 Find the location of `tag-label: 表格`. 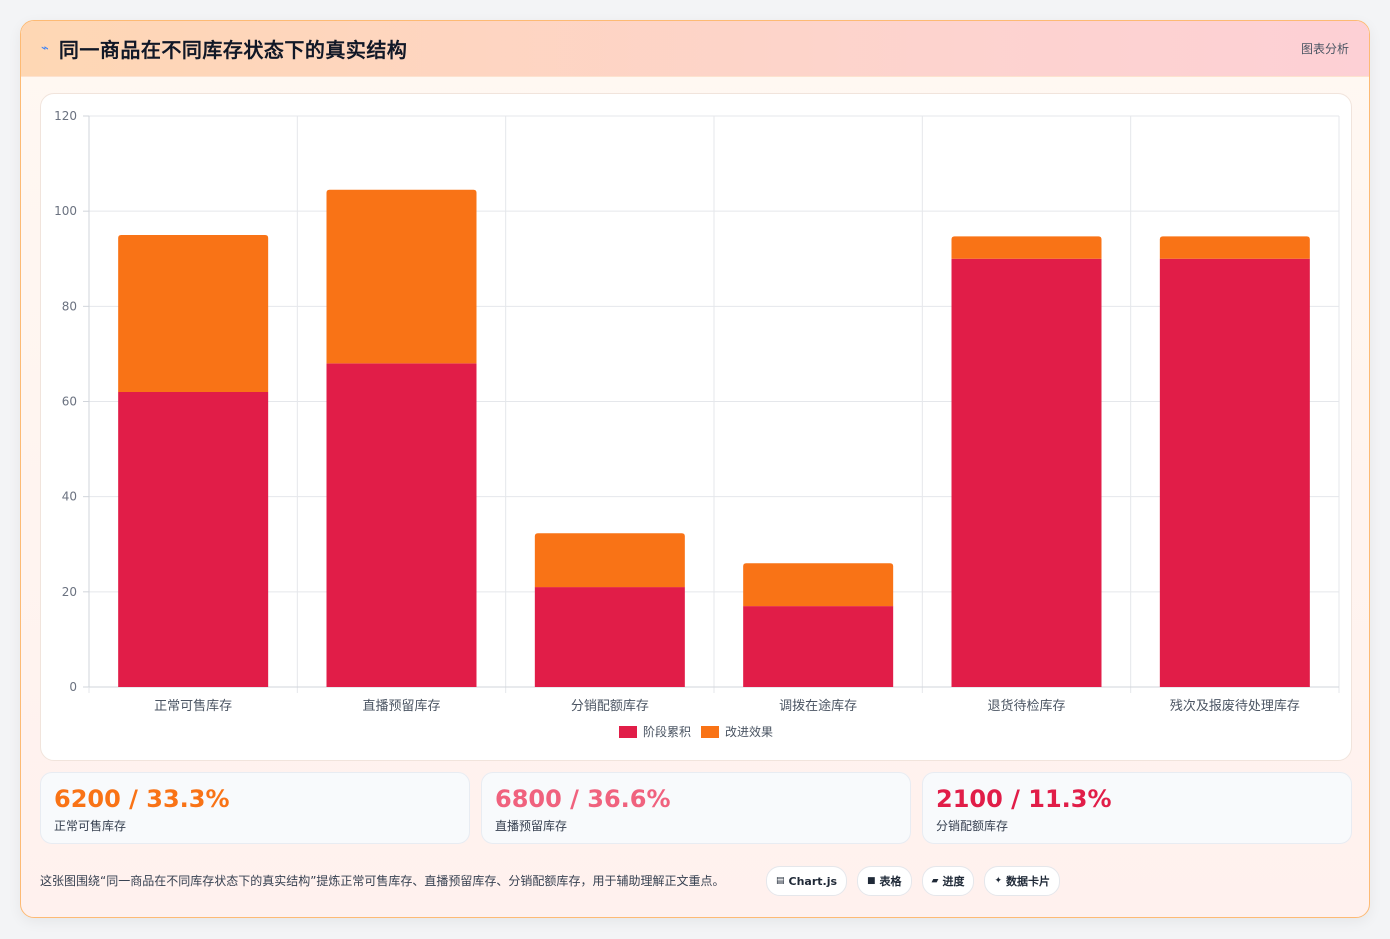

tag-label: 表格 is located at coordinates (890, 881).